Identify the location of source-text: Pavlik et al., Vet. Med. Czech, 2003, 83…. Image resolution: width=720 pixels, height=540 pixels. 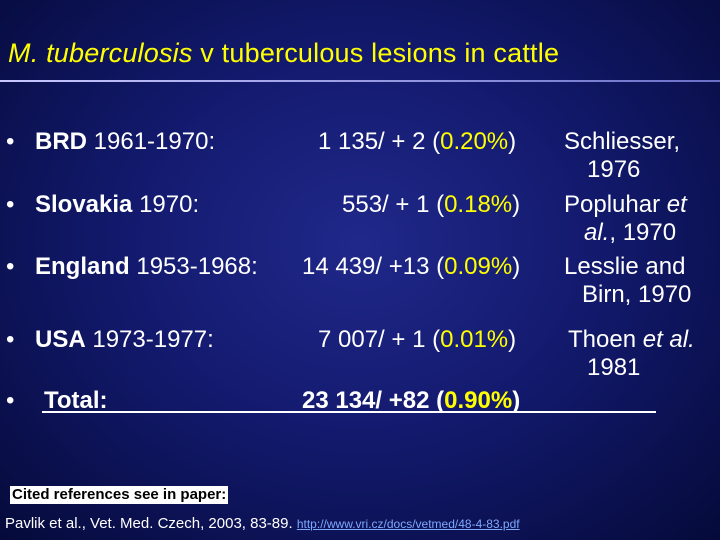
(149, 523).